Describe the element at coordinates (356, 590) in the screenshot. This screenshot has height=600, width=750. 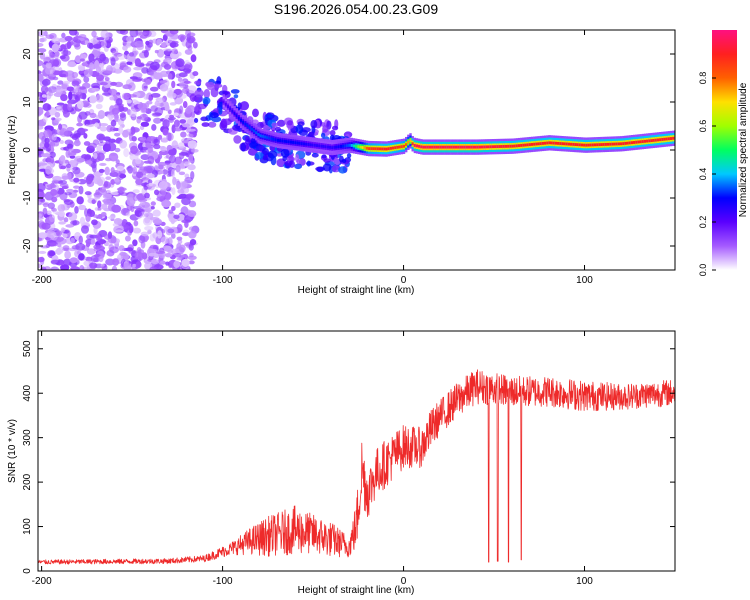
I see `snr-xlabel: Height of straight line (km)` at that location.